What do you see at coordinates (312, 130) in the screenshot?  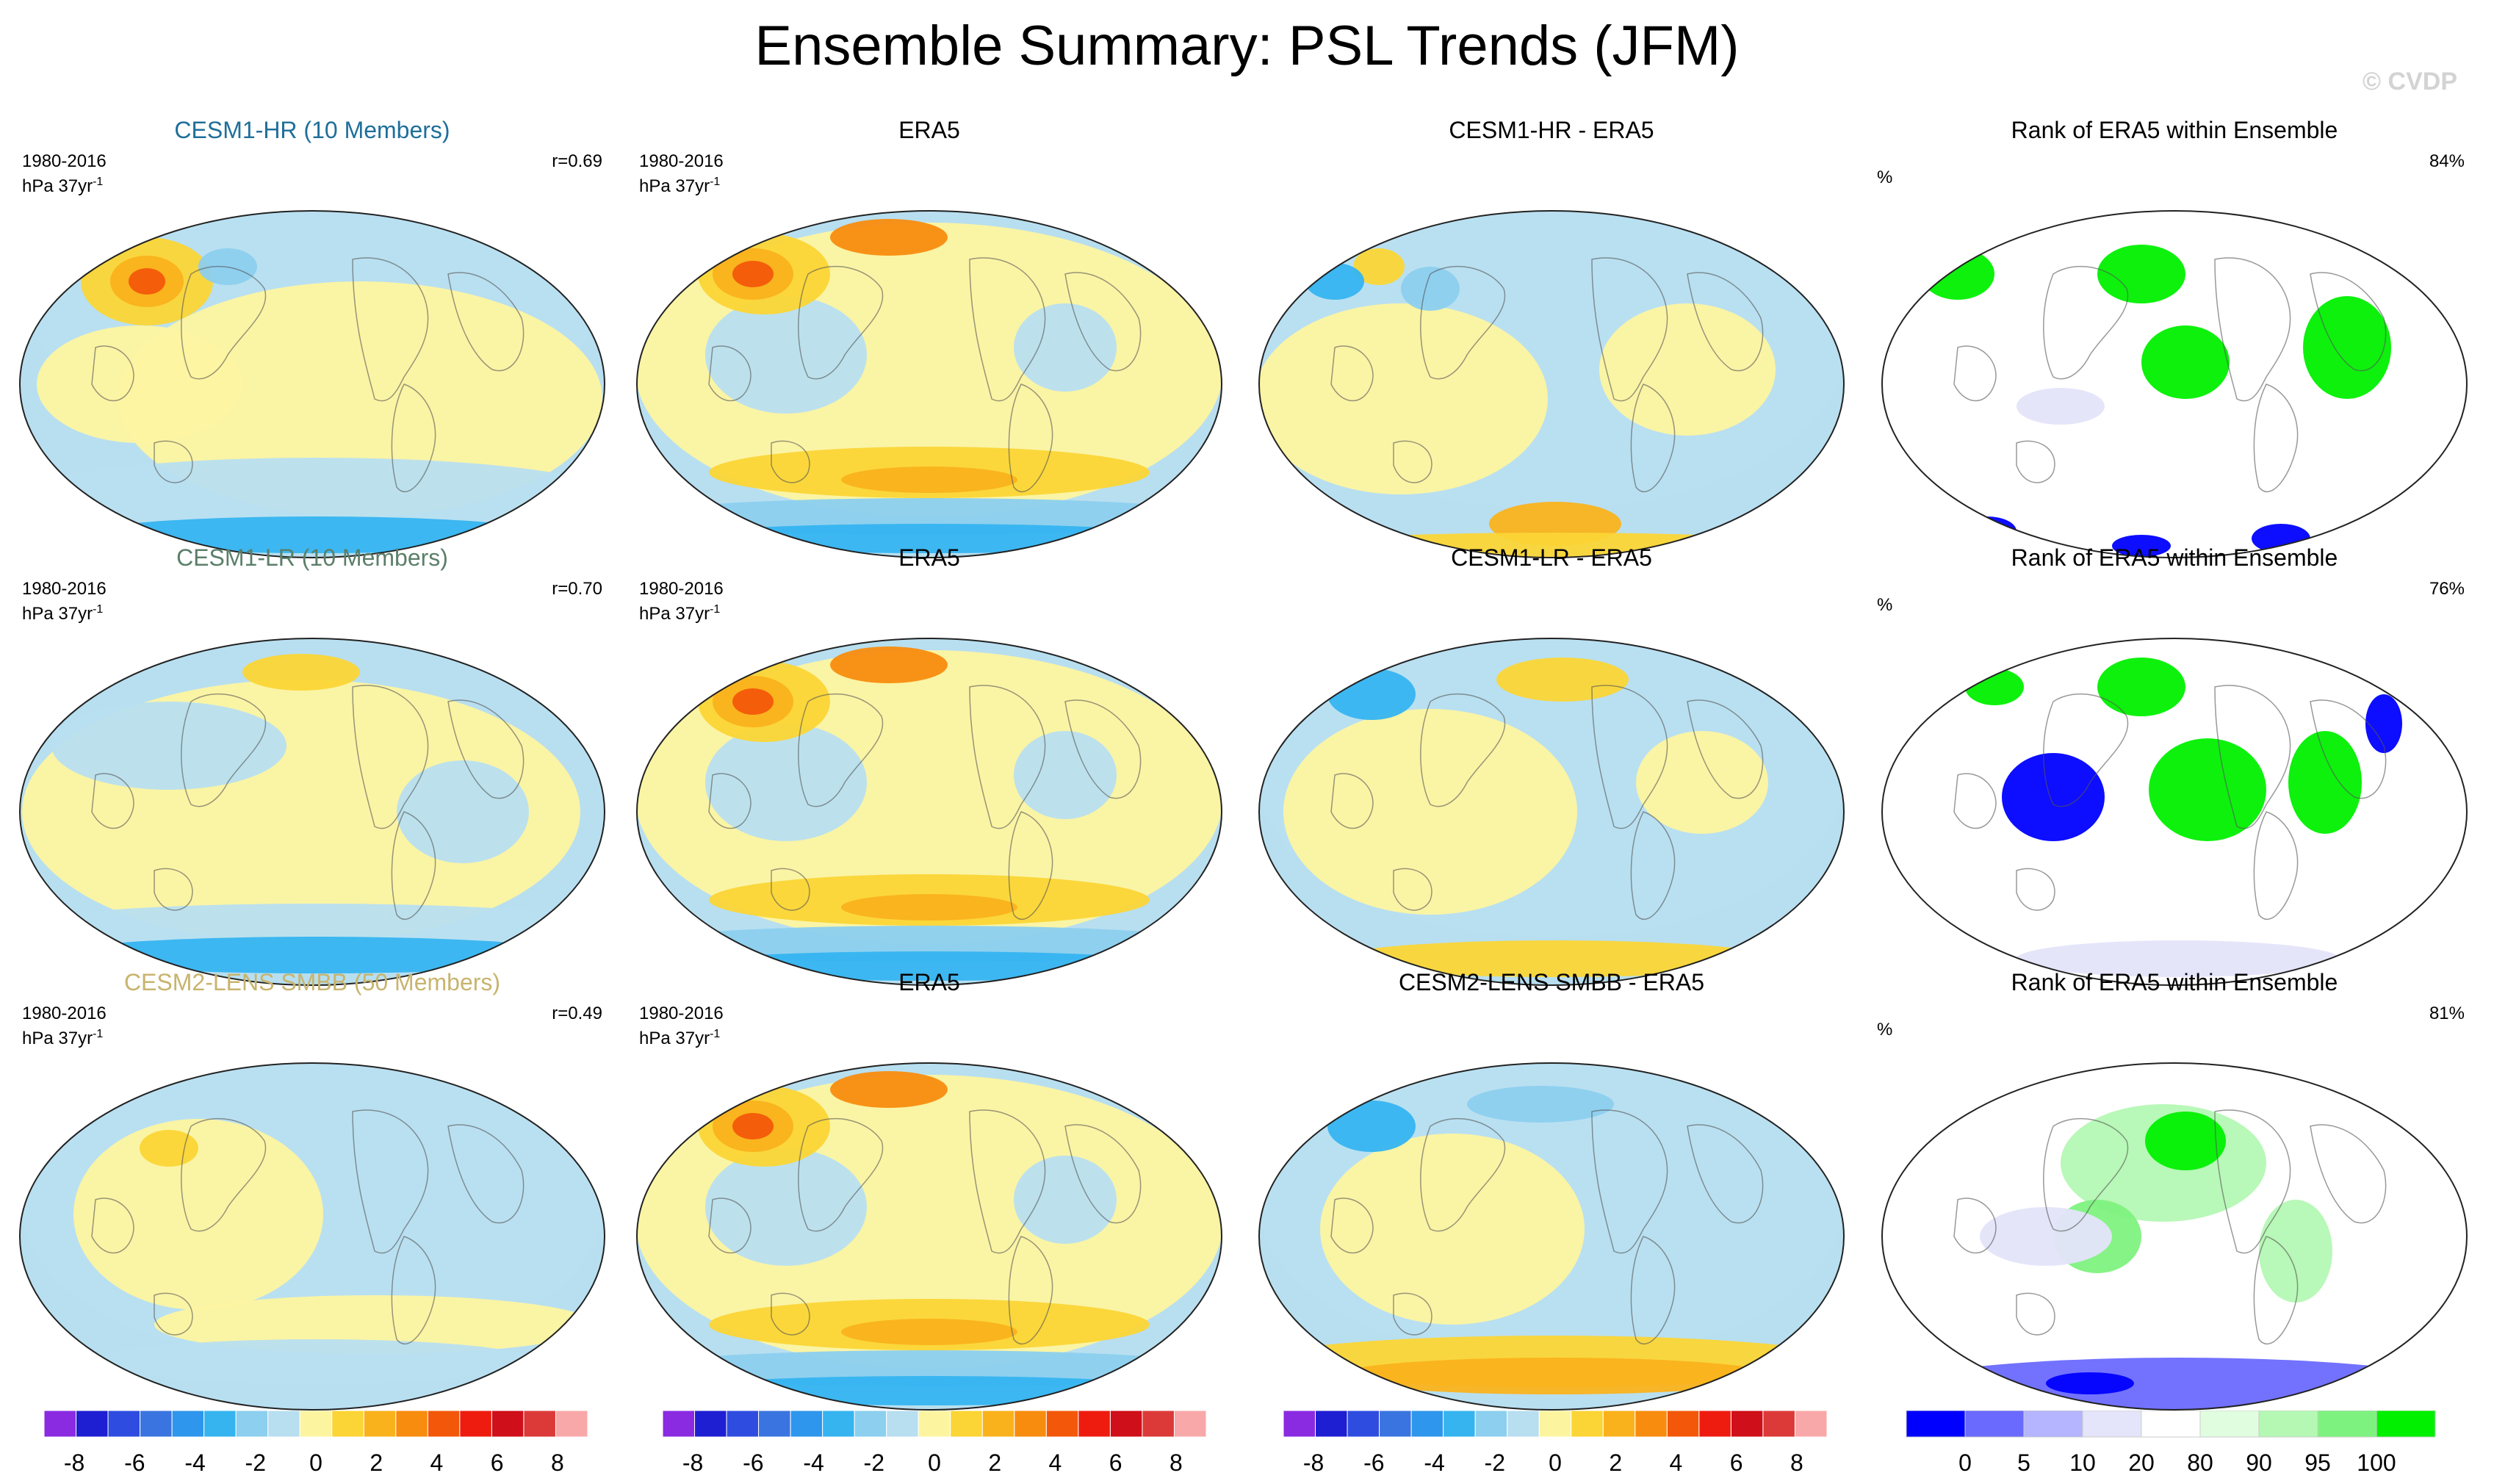 I see `panel-title: CESM1-HR (10 Members)` at bounding box center [312, 130].